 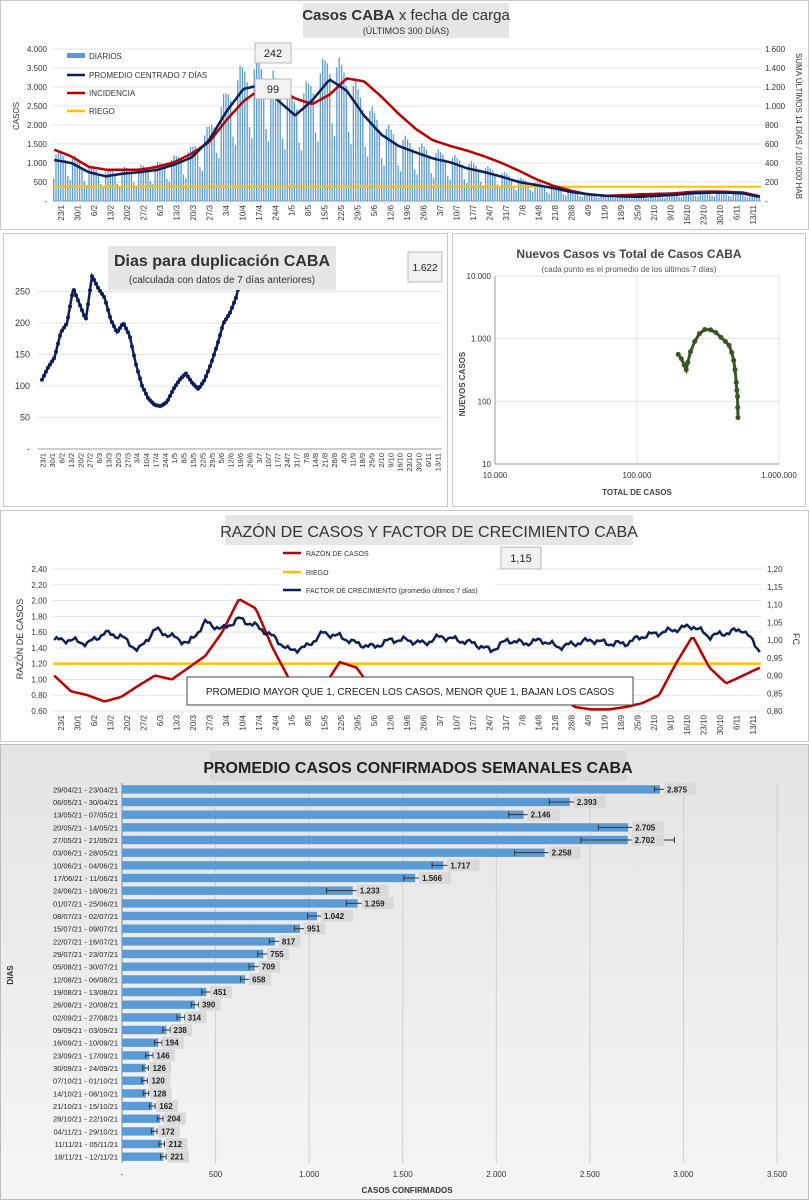 What do you see at coordinates (20, 639) in the screenshot?
I see `razon-y-axis-label: RAZÓN DE CASOS` at bounding box center [20, 639].